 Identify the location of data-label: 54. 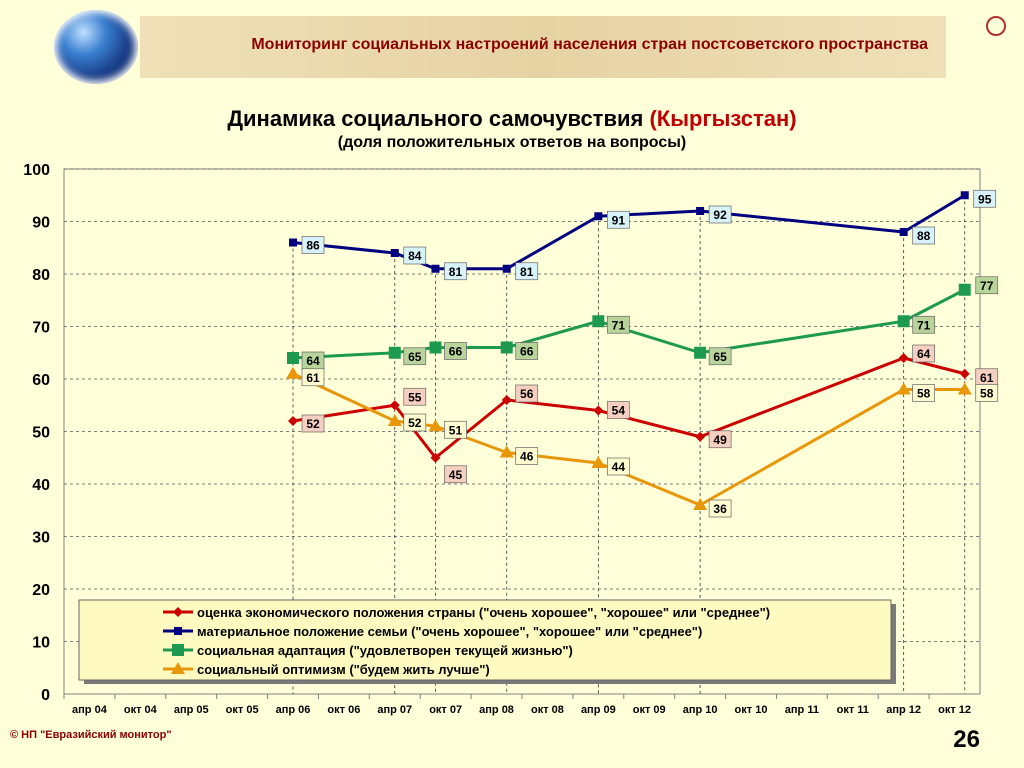
(619, 411).